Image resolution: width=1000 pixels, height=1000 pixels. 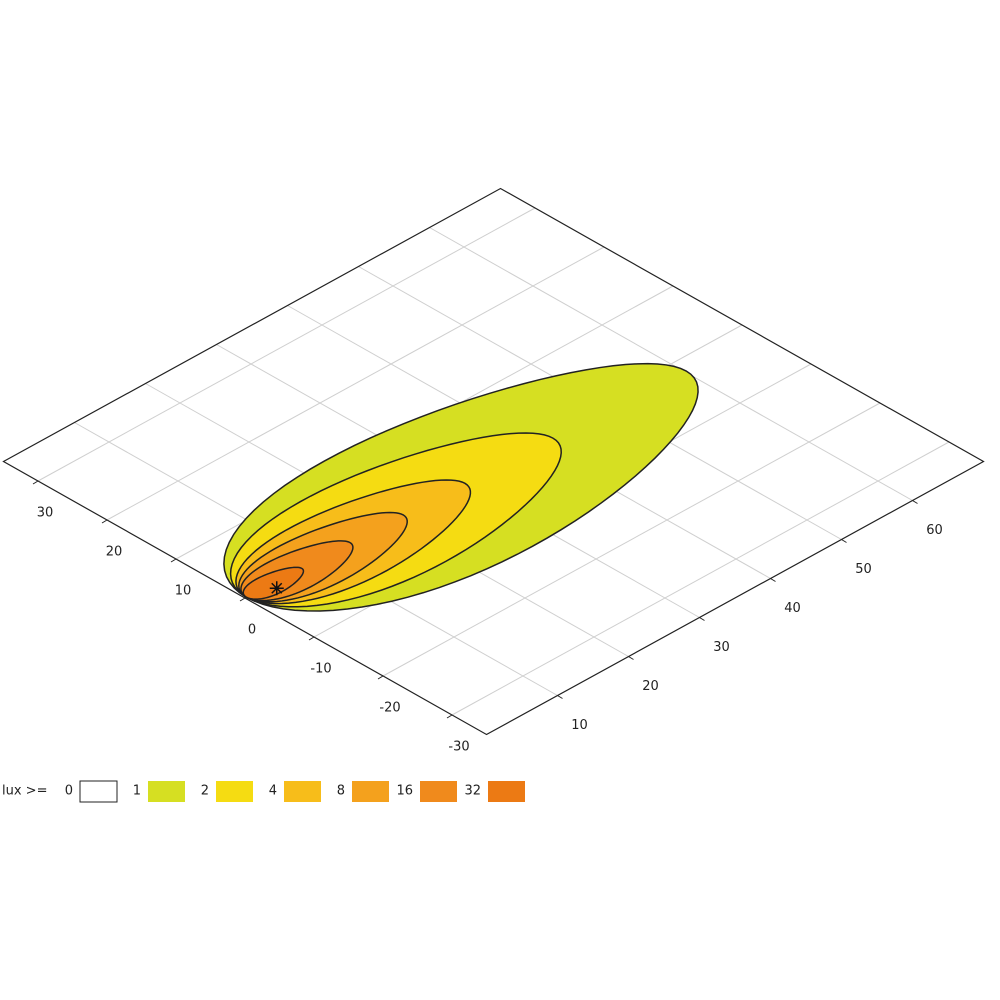 I want to click on x-tick-label: 50, so click(x=863, y=569).